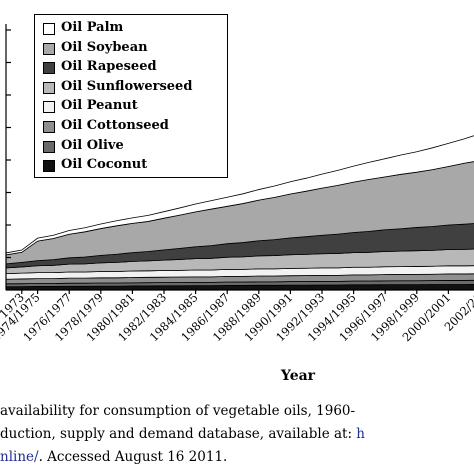 The width and height of the screenshot is (474, 474). I want to click on legend-label: Oil Rapeseed, so click(109, 67).